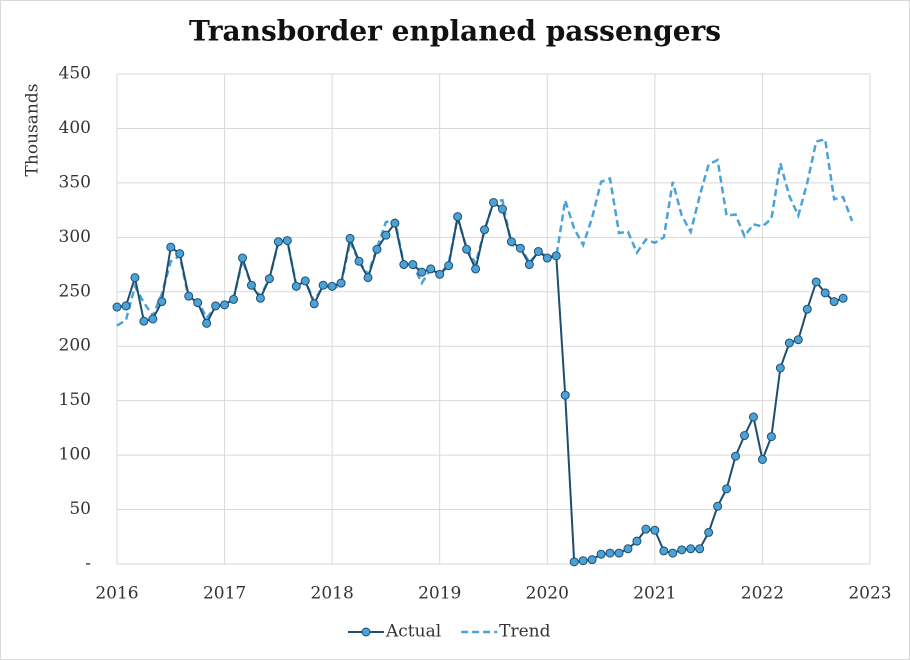 This screenshot has height=660, width=910. What do you see at coordinates (547, 594) in the screenshot?
I see `x-tick-label: 2020` at bounding box center [547, 594].